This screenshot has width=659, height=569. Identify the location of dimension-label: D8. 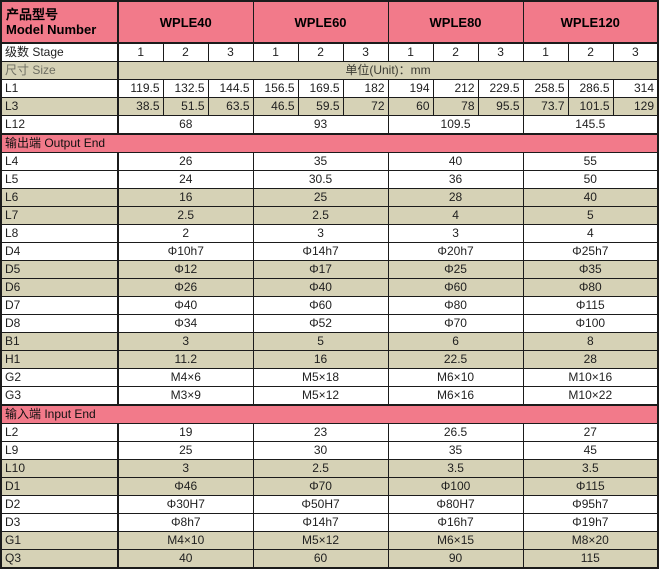
(59, 323).